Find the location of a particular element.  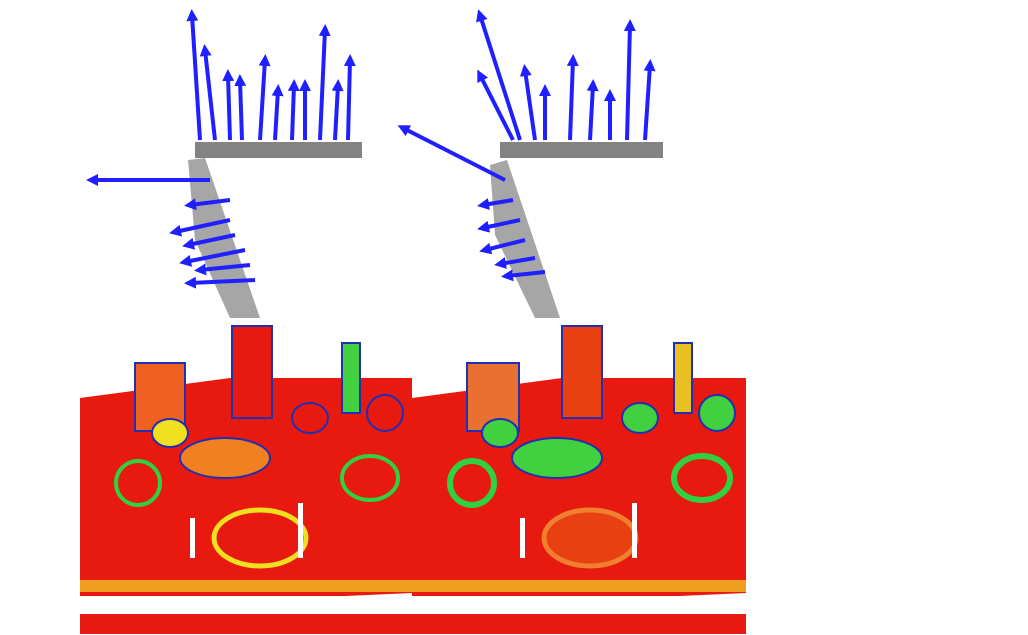

normals-panel-left is located at coordinates (221, 159).